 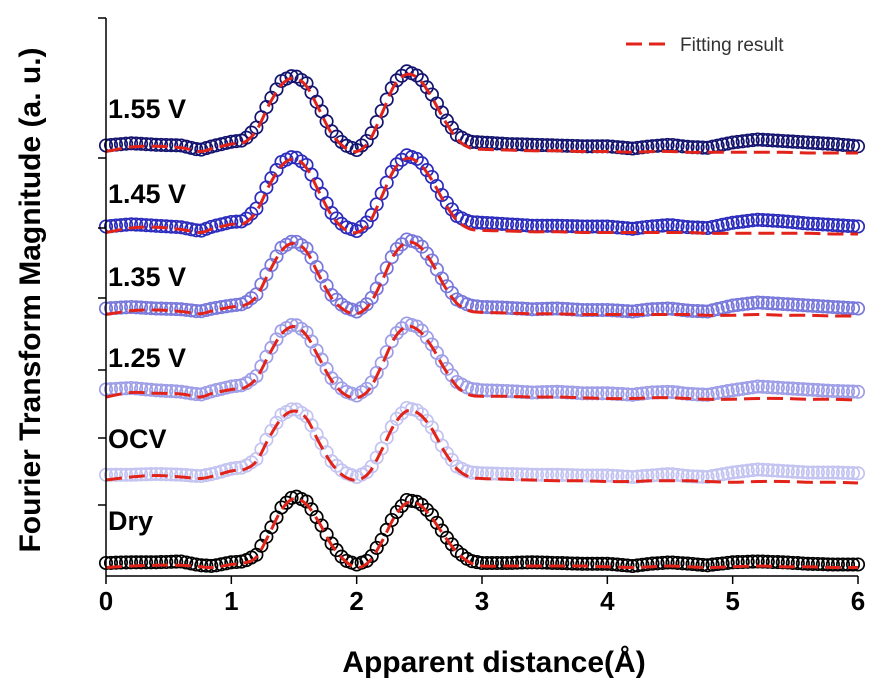 I want to click on curve-label-1-45-v: 1.45 V, so click(x=147, y=194).